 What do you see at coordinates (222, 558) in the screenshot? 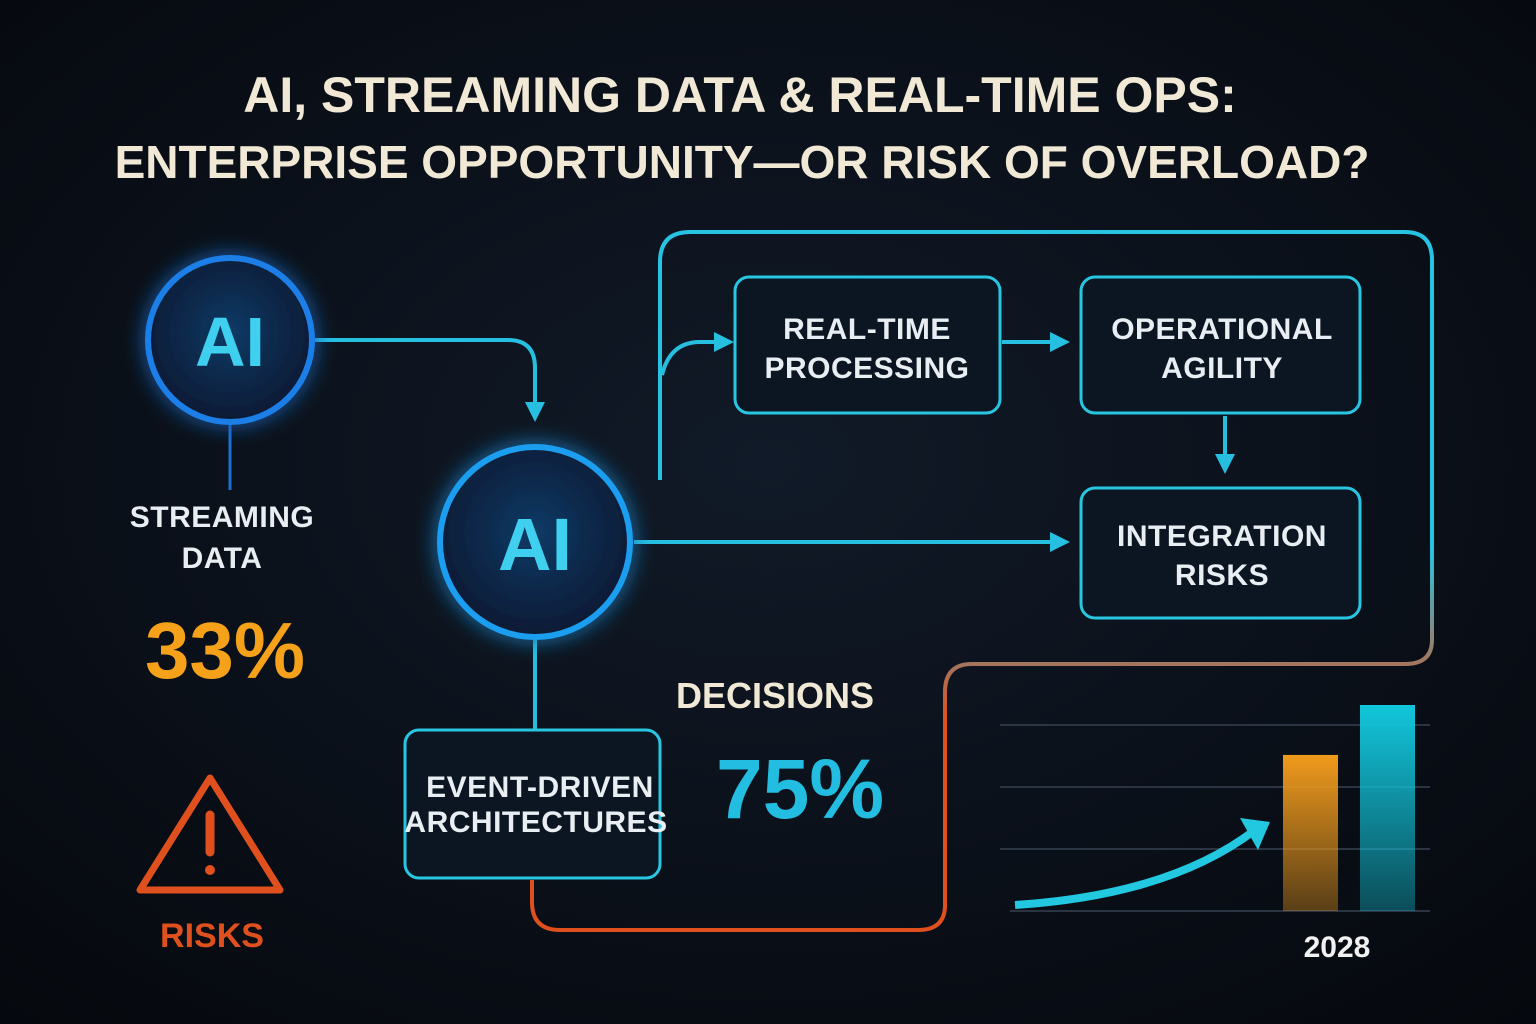
I see `stat-label: DATA` at bounding box center [222, 558].